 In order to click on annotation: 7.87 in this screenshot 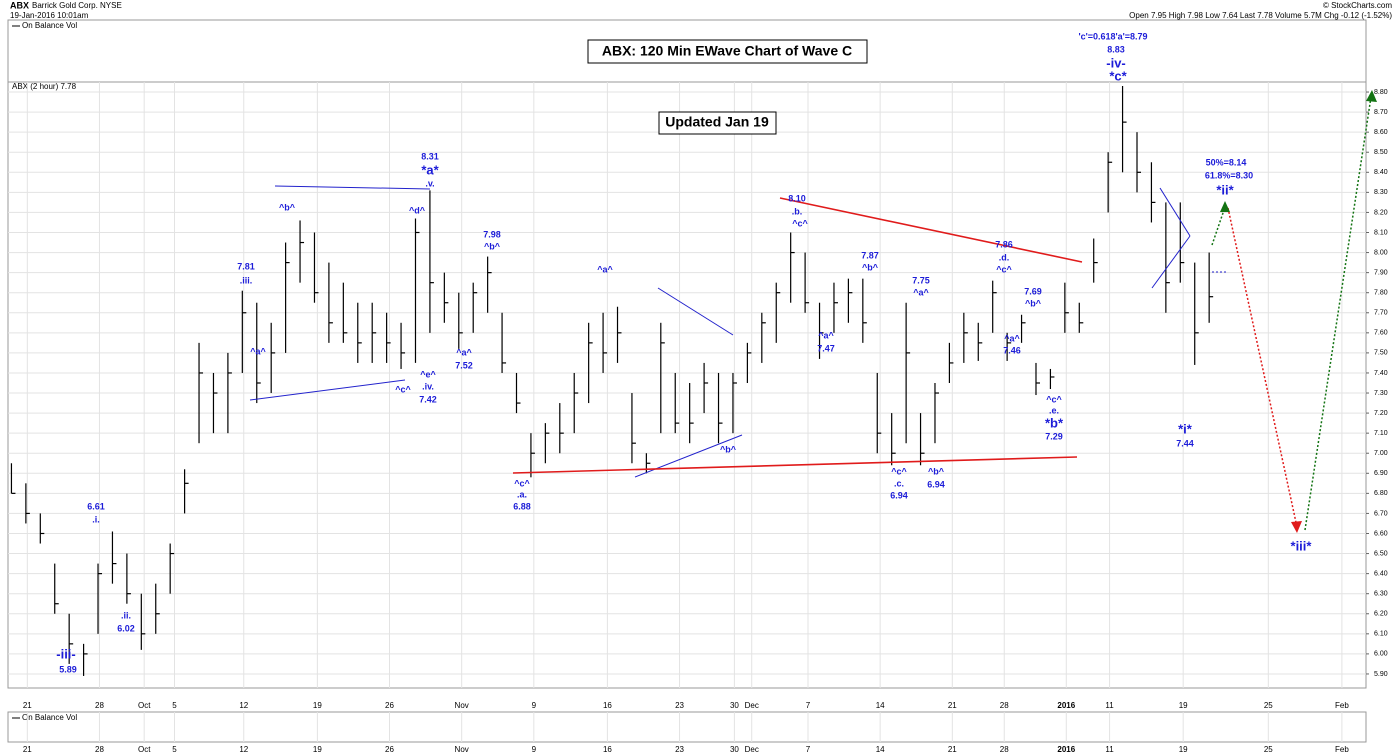, I will do `click(870, 255)`.